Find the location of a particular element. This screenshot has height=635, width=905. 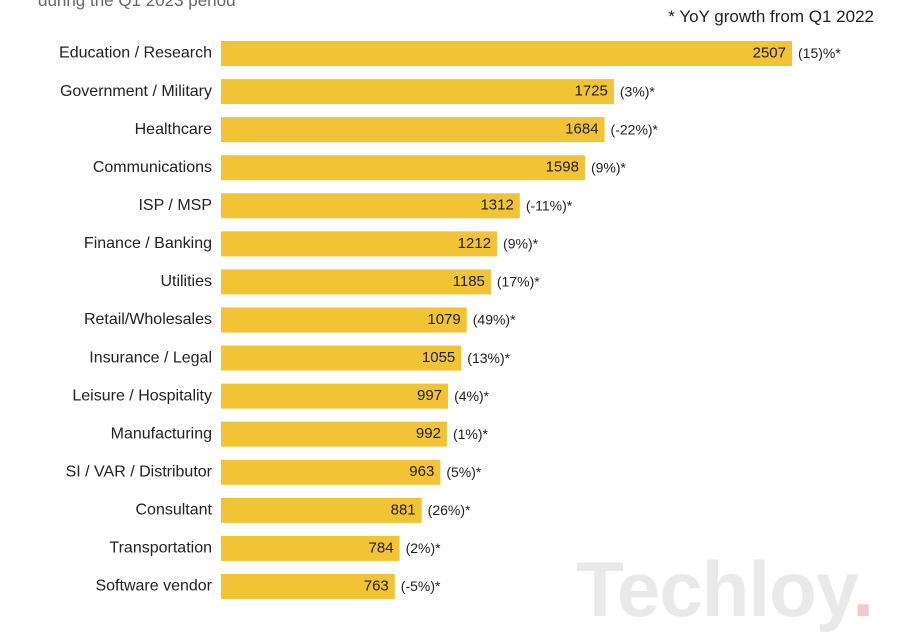

growth-label-transportation: (2%)* is located at coordinates (424, 548).